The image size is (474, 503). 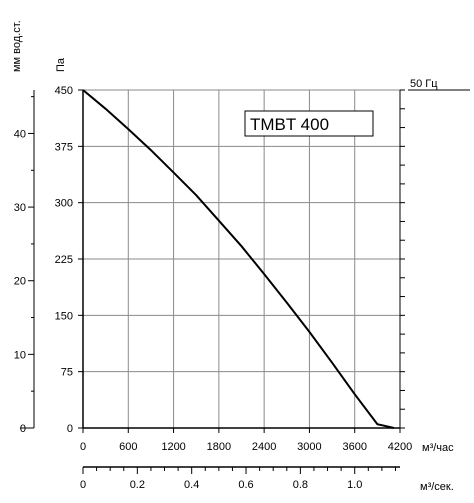 What do you see at coordinates (400, 447) in the screenshot?
I see `x-tick-label: 4200` at bounding box center [400, 447].